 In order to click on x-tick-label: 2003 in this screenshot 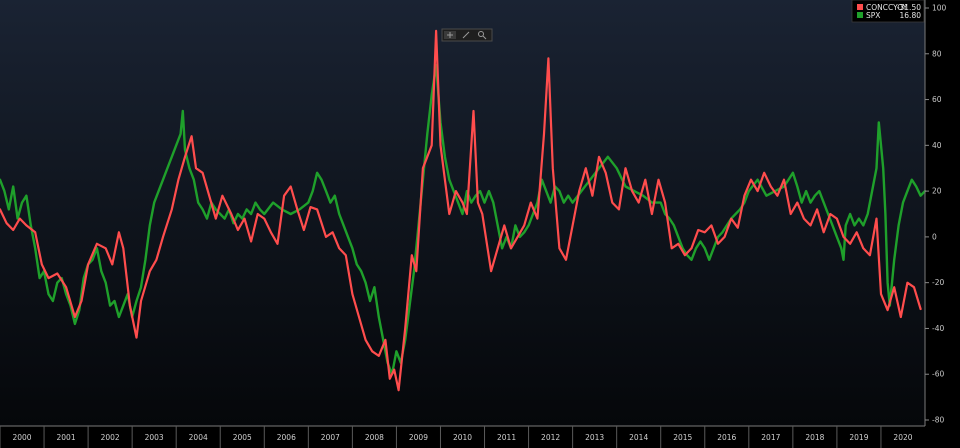, I will do `click(154, 437)`.